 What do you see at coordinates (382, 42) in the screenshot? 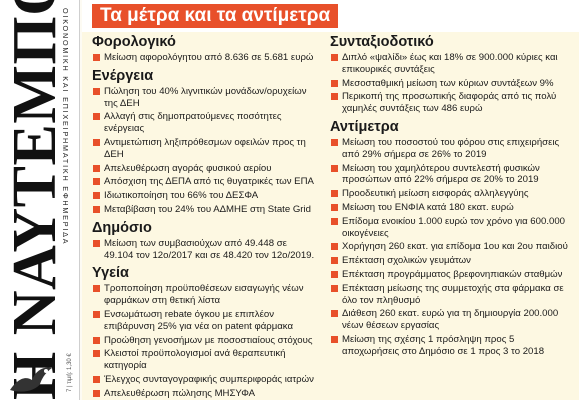
I see `right-section-title: Συνταξιοδοτικό` at bounding box center [382, 42].